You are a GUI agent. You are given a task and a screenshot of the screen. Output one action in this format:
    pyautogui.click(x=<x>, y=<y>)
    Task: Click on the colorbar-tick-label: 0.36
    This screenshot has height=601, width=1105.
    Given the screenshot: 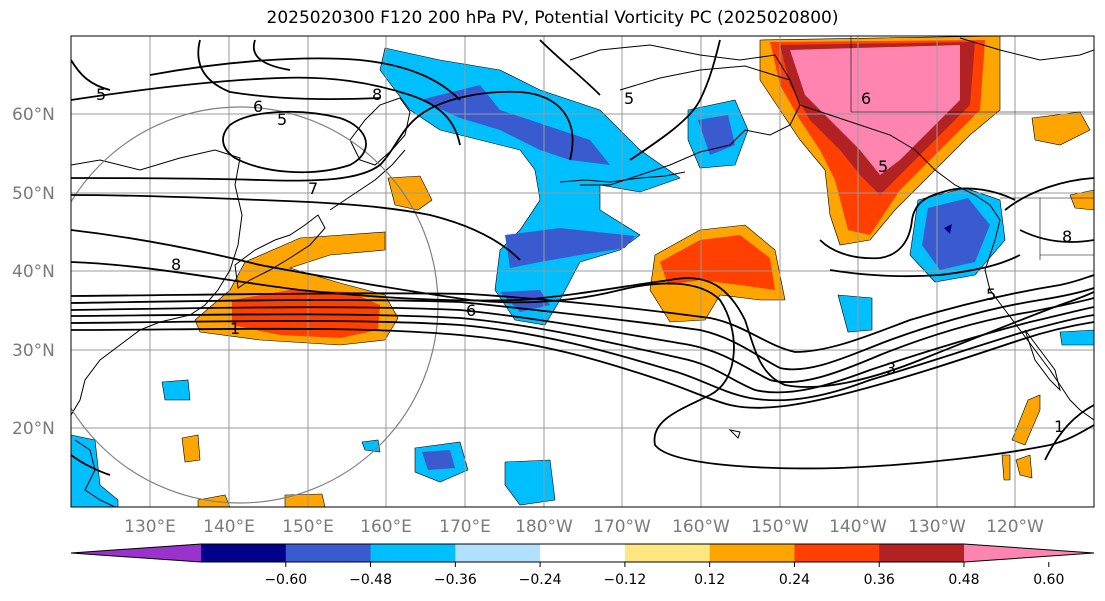 What is the action you would take?
    pyautogui.click(x=879, y=580)
    